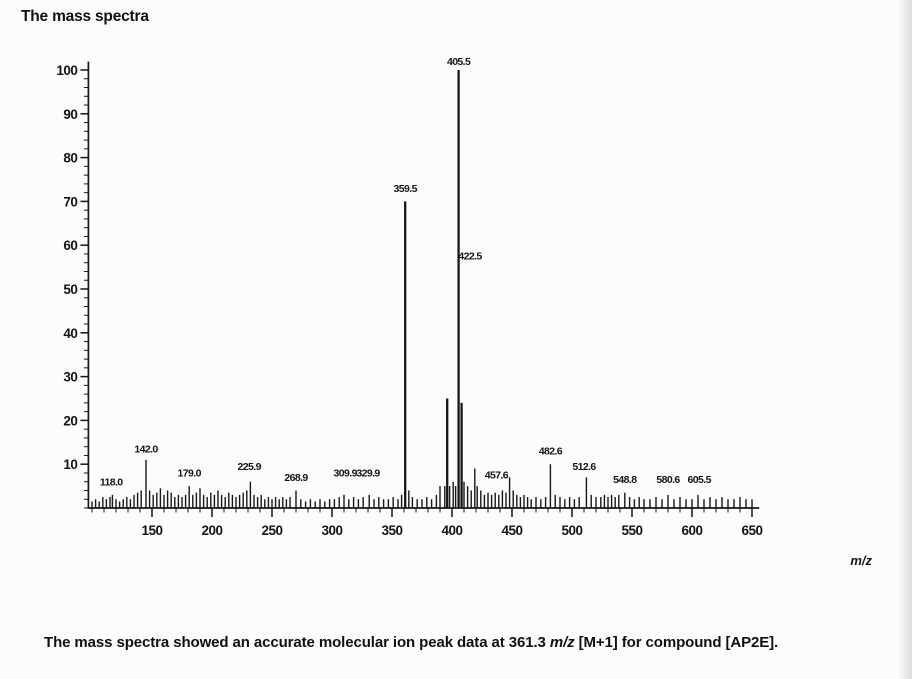 Image resolution: width=912 pixels, height=679 pixels. What do you see at coordinates (70, 114) in the screenshot?
I see `y-tick-label: 90` at bounding box center [70, 114].